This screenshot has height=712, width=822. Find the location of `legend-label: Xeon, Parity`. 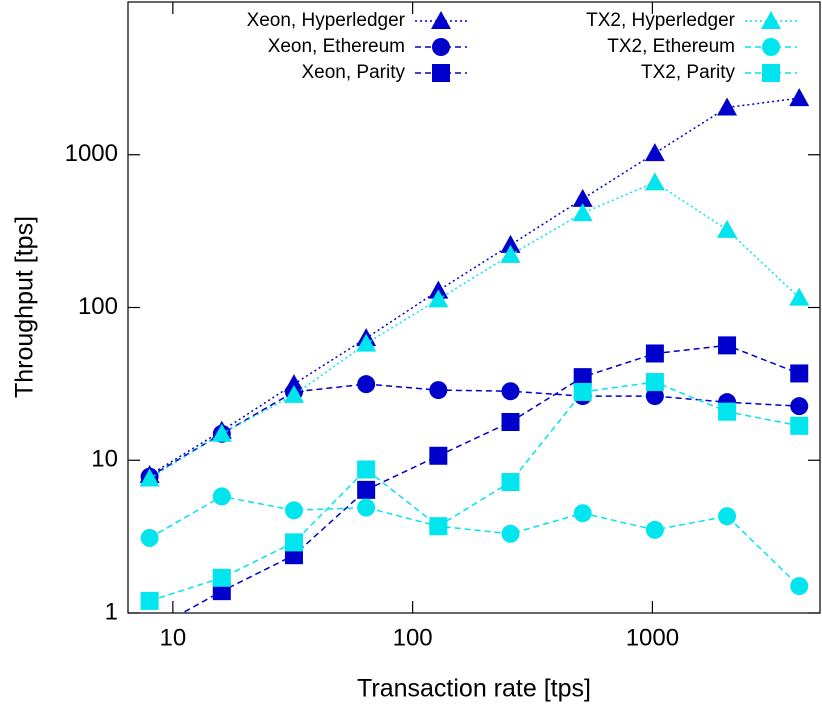

legend-label: Xeon, Parity is located at coordinates (354, 72).